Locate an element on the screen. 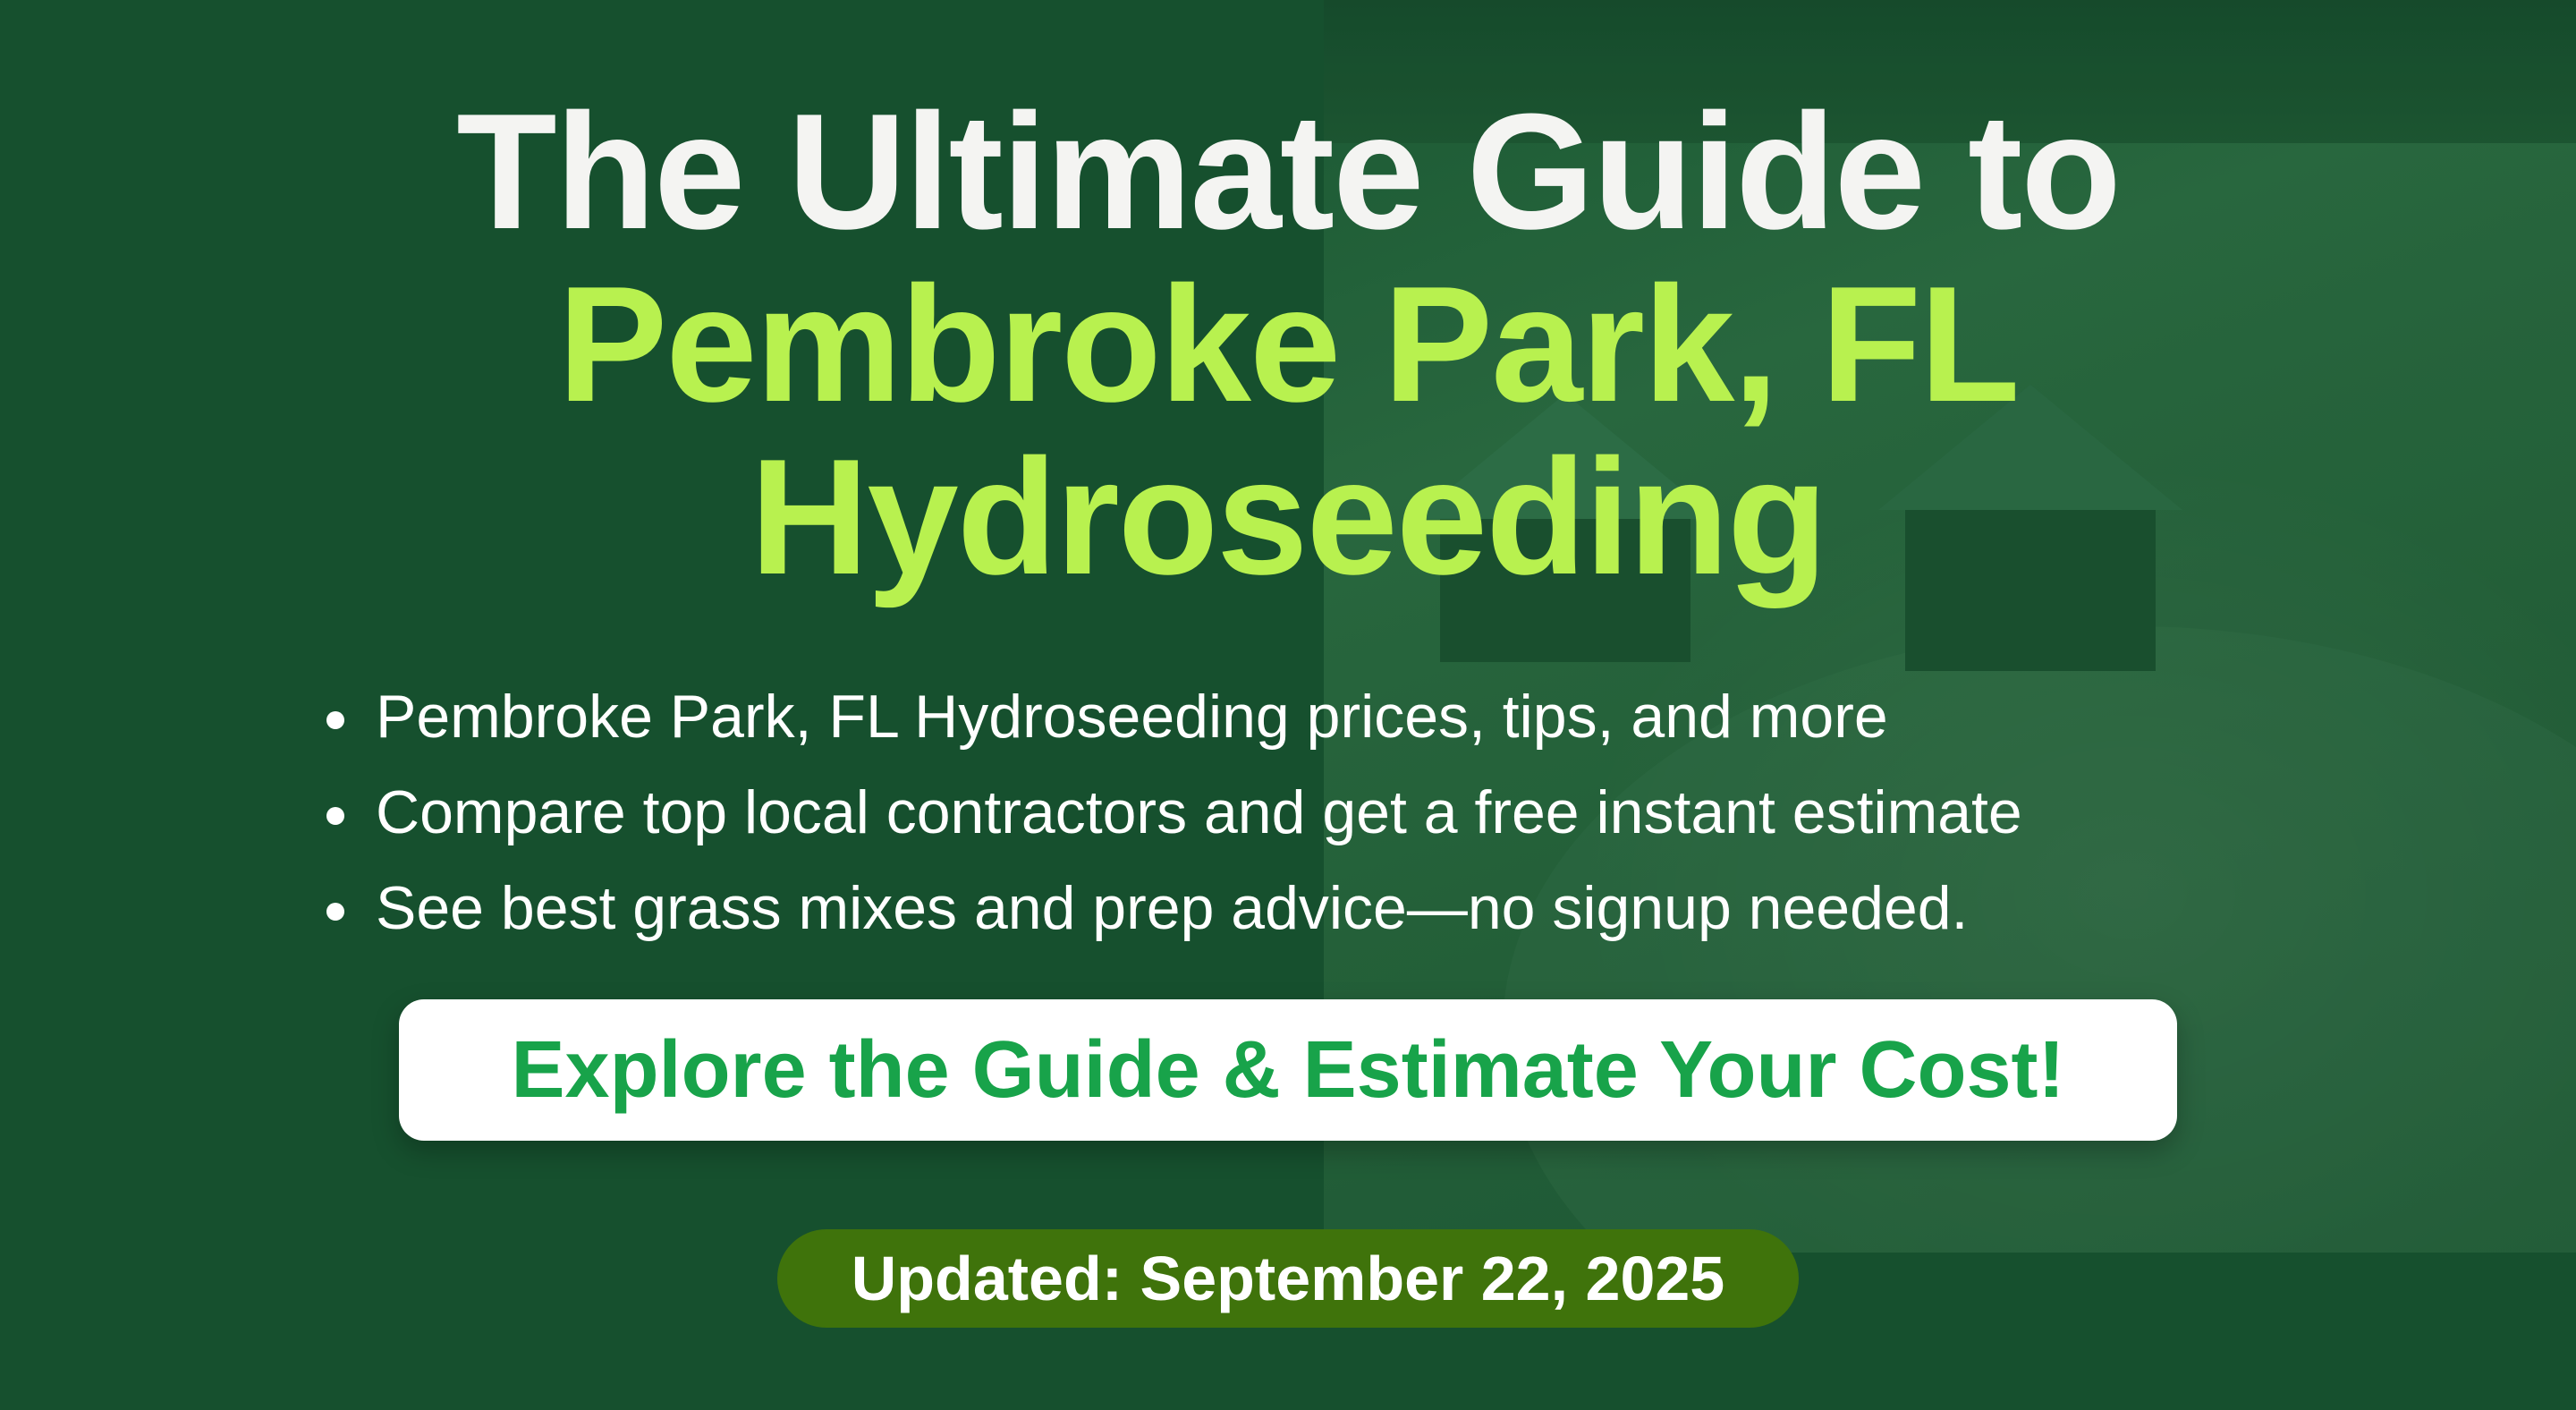 Image resolution: width=2576 pixels, height=1410 pixels. explore-guide-button: Explore the Guide & Estimate Your Cost! is located at coordinates (1288, 1070).